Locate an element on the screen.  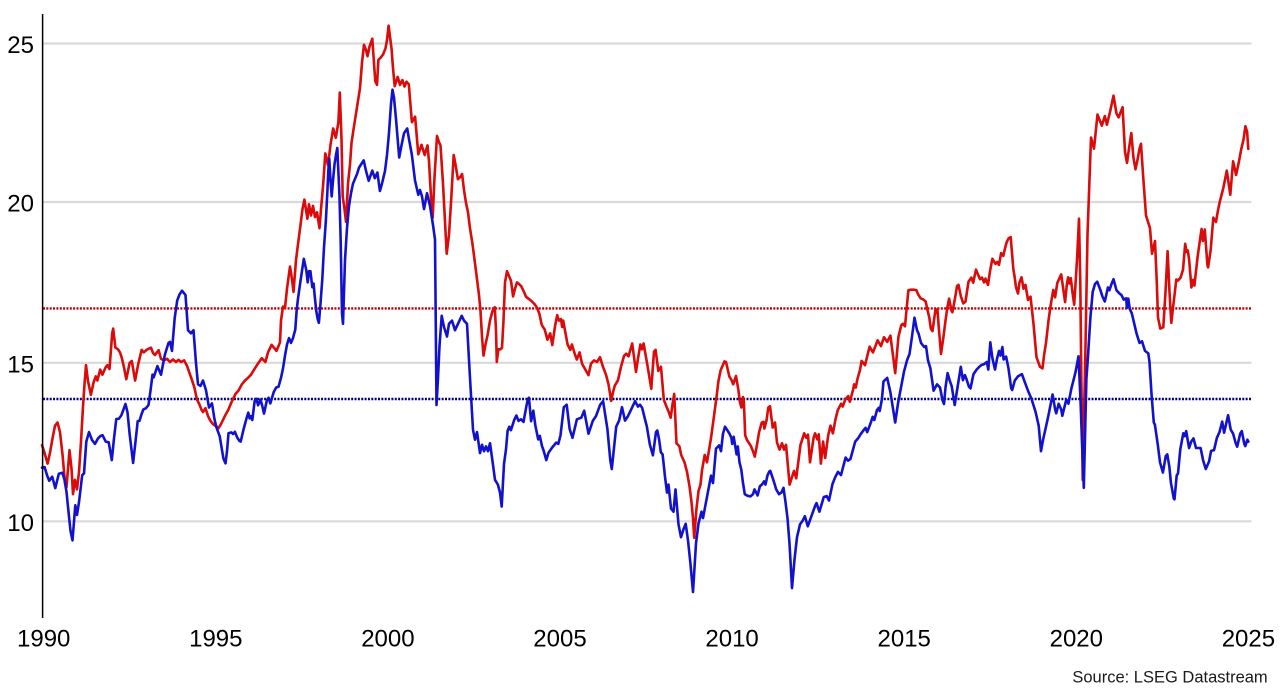
svg-text: 2015 is located at coordinates (904, 639).